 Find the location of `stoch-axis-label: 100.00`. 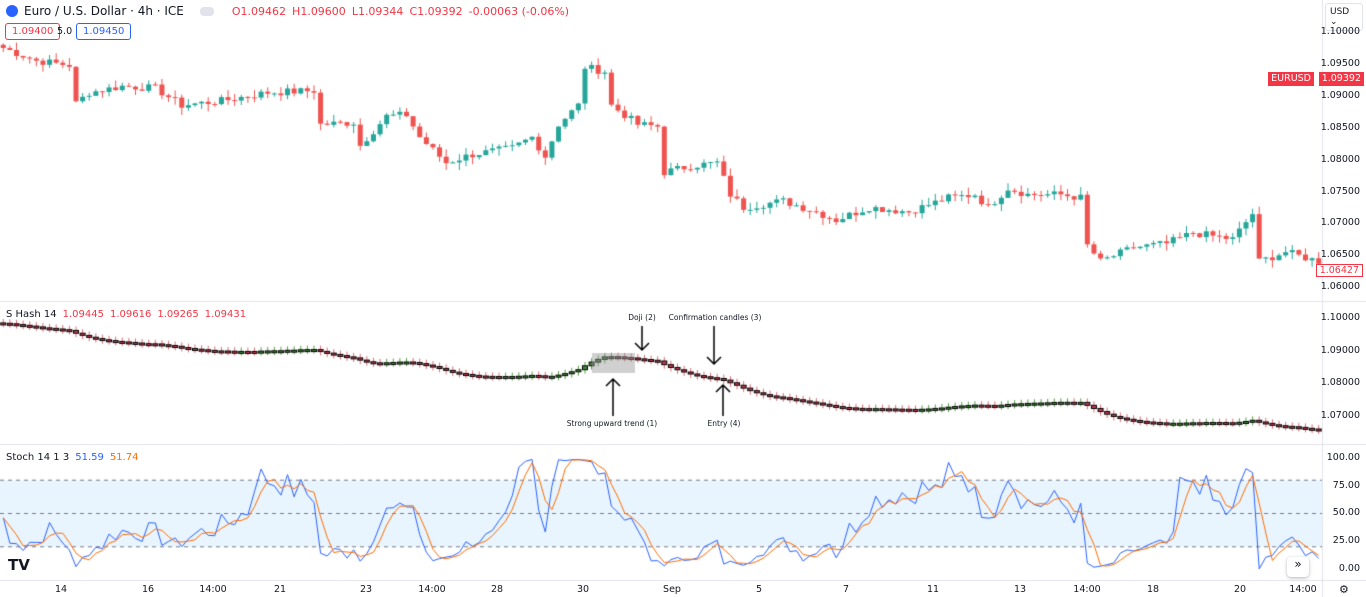

stoch-axis-label: 100.00 is located at coordinates (1343, 457).